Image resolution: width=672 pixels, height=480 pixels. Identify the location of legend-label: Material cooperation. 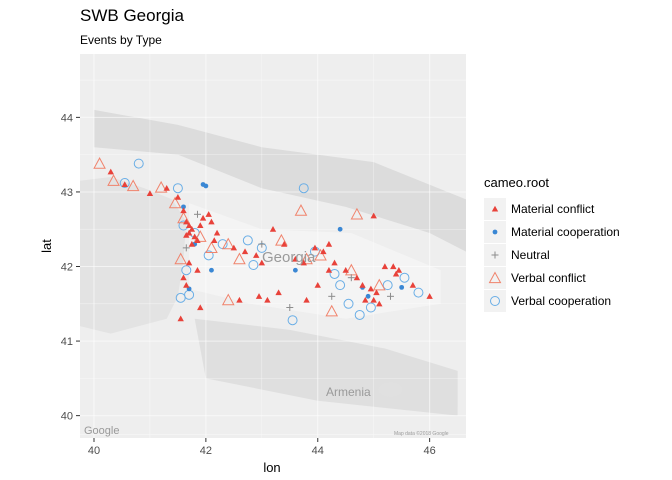
(565, 232).